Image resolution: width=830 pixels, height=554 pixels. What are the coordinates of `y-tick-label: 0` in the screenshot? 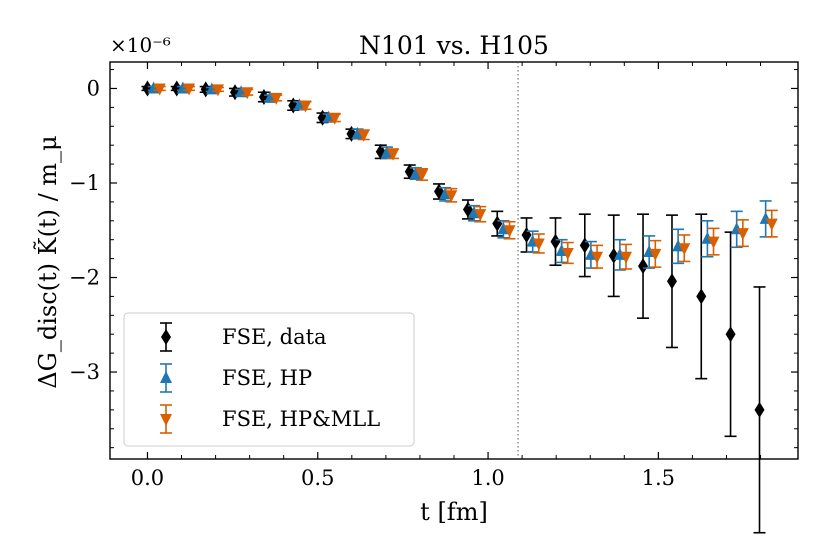 It's located at (93, 88).